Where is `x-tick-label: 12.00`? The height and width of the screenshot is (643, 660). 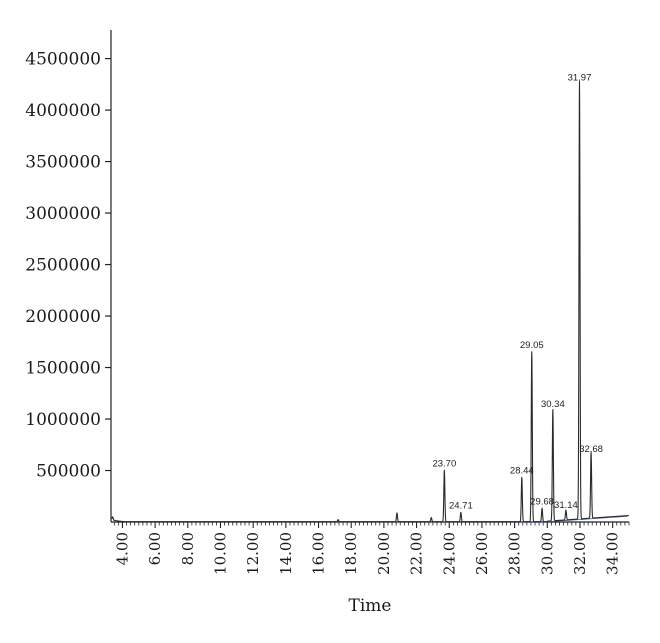
x-tick-label: 12.00 is located at coordinates (253, 553).